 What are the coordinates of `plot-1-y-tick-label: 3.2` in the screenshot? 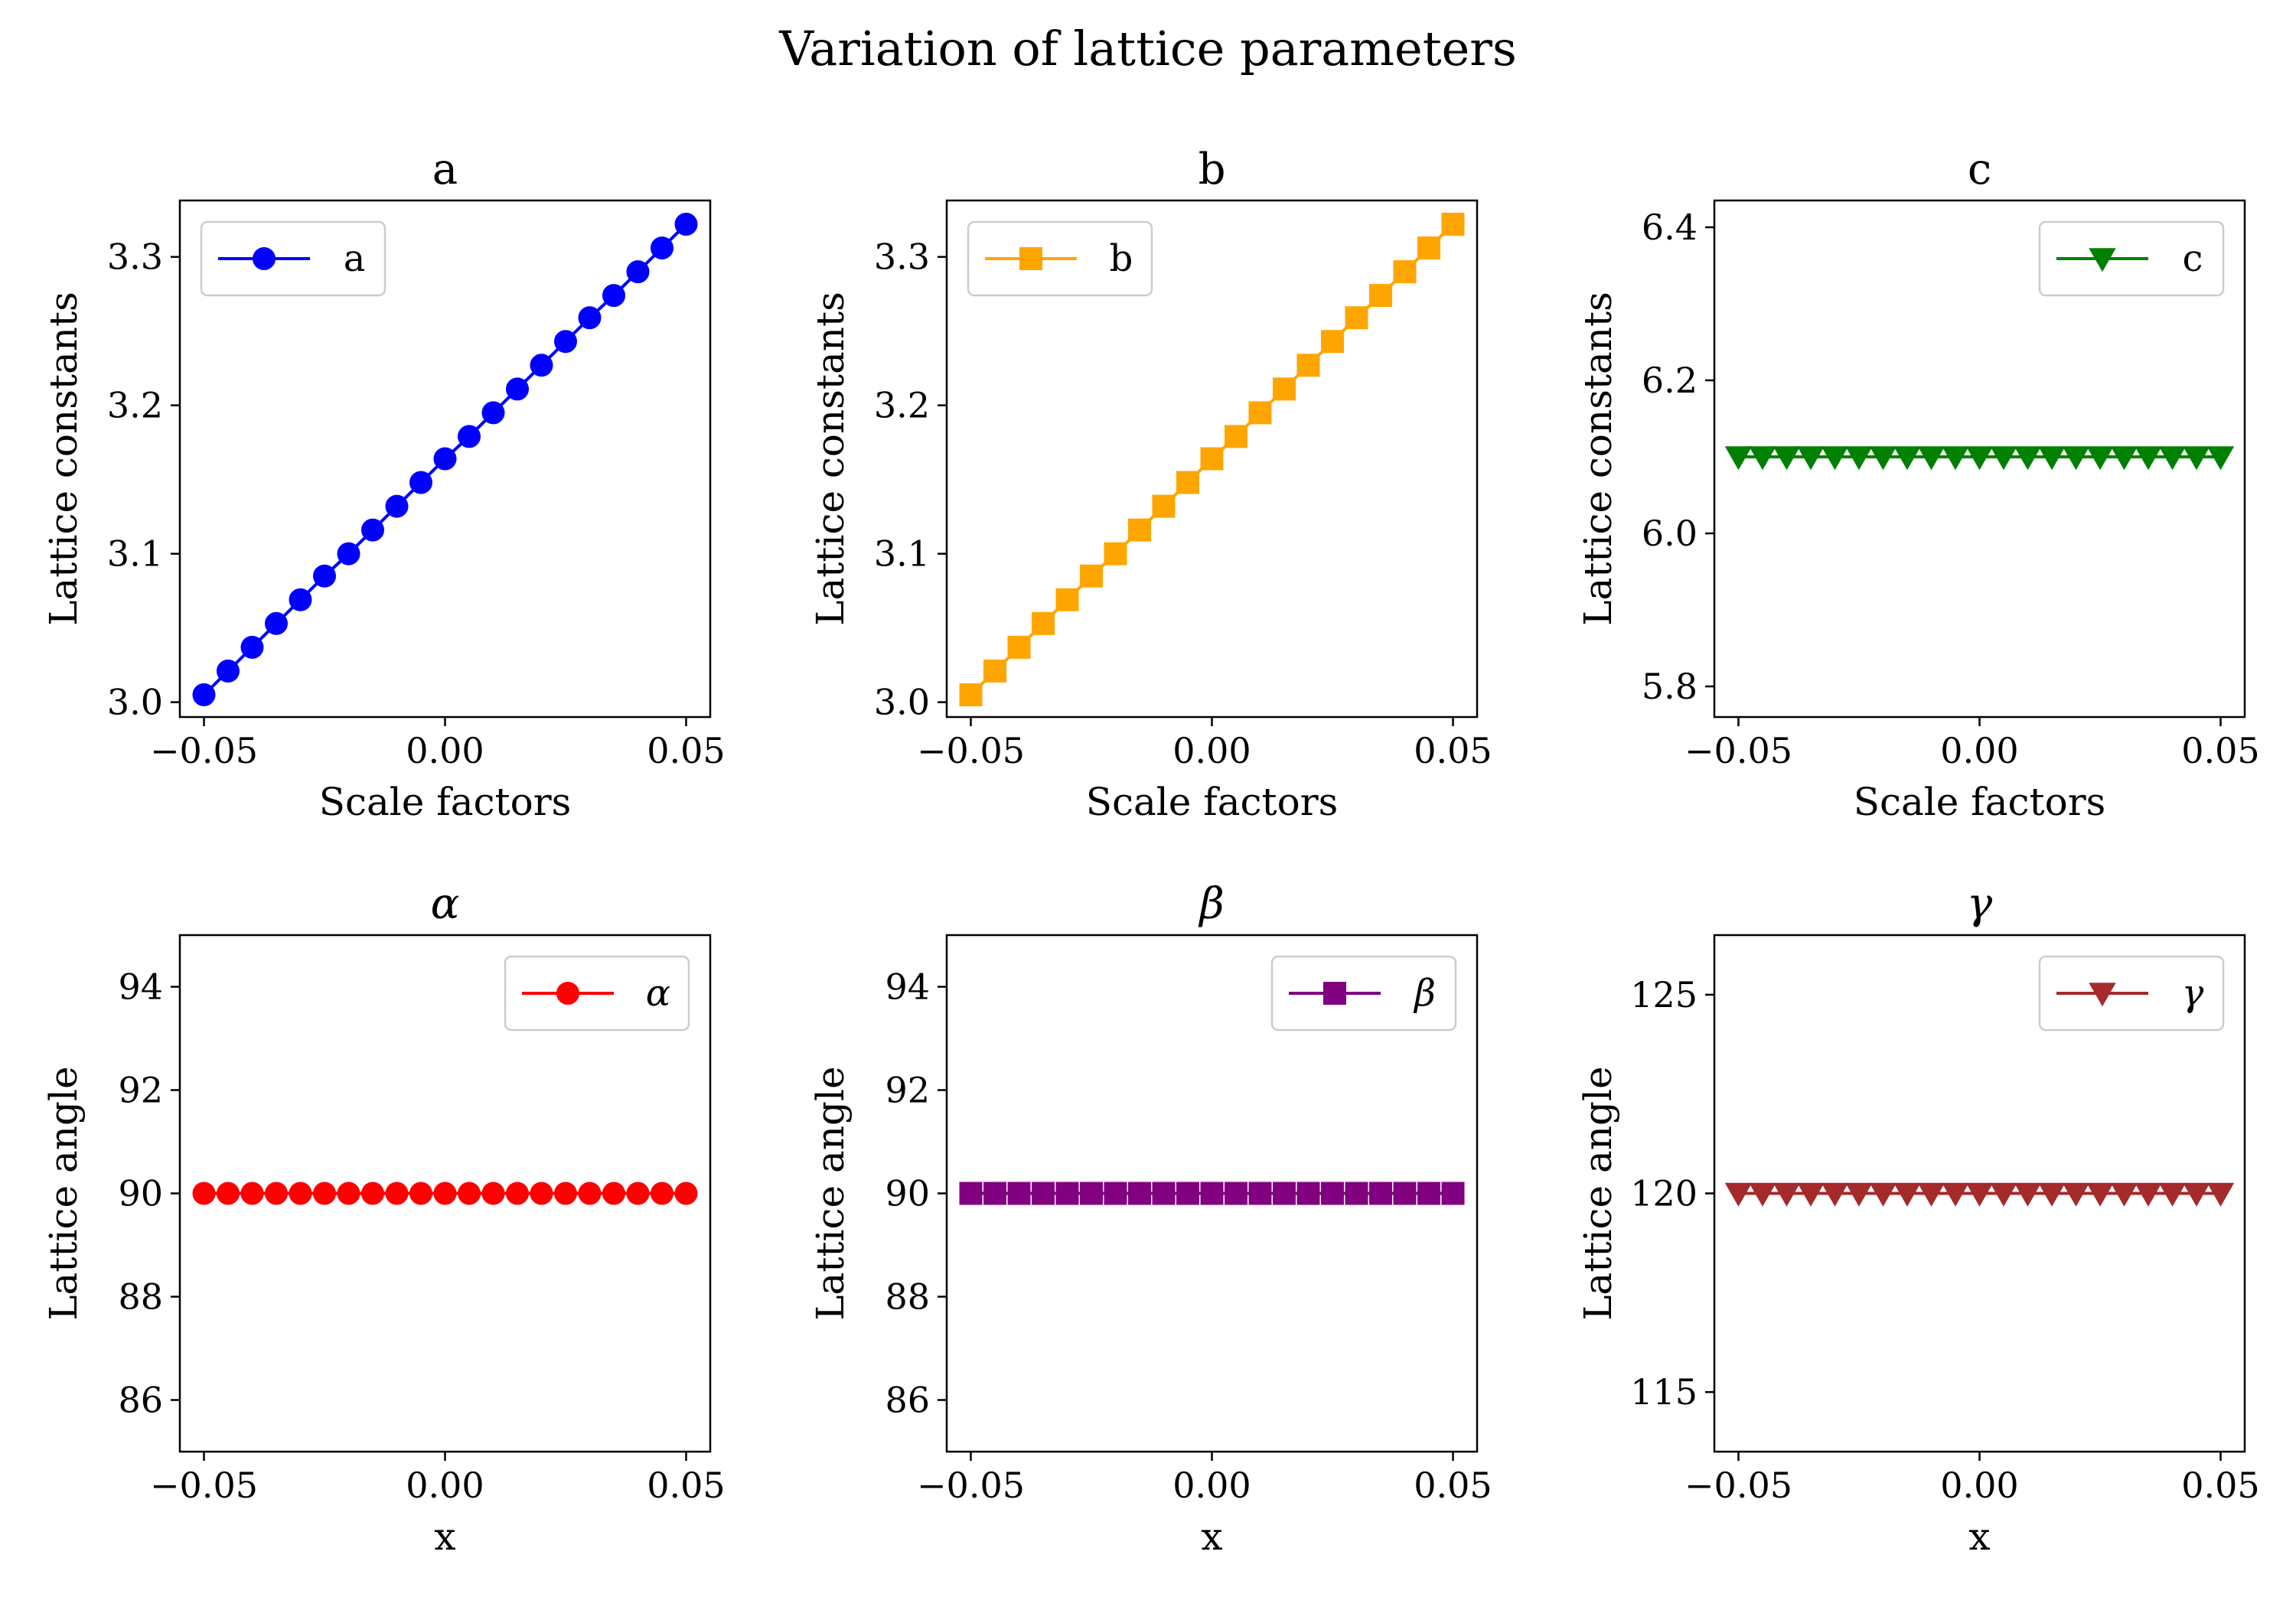 It's located at (135, 405).